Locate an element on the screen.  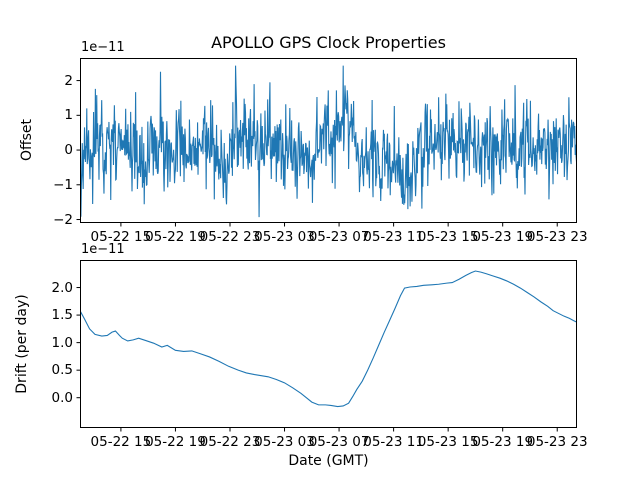
y-tick-label: 0.5 is located at coordinates (62, 370).